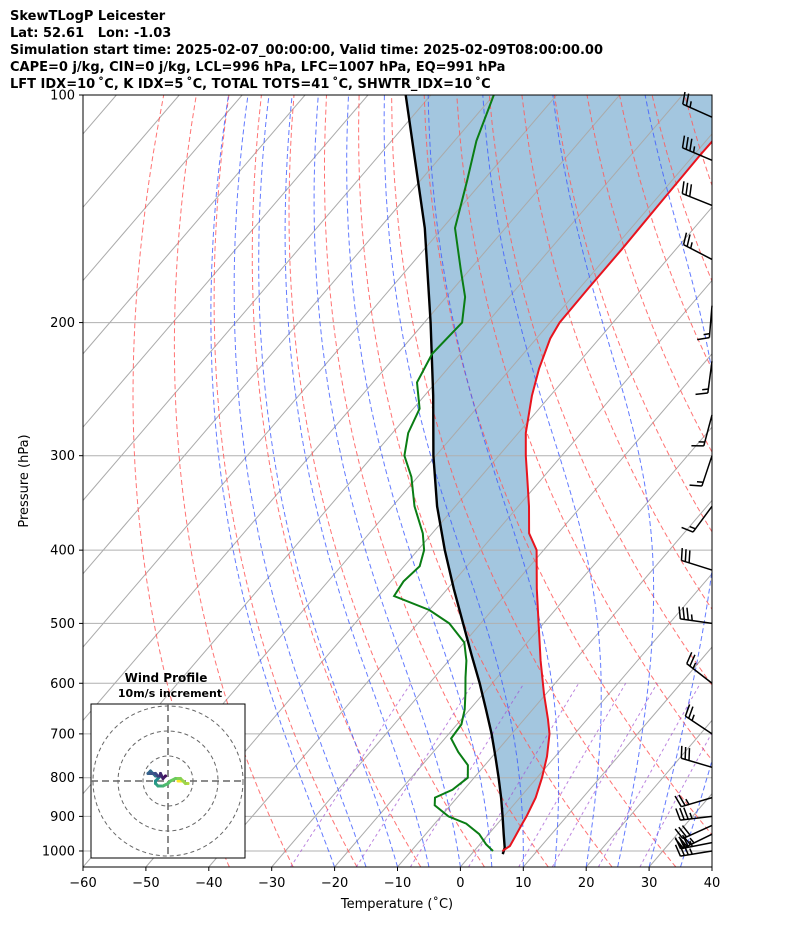 This screenshot has height=937, width=794. I want to click on y-tick-label: 900, so click(62, 817).